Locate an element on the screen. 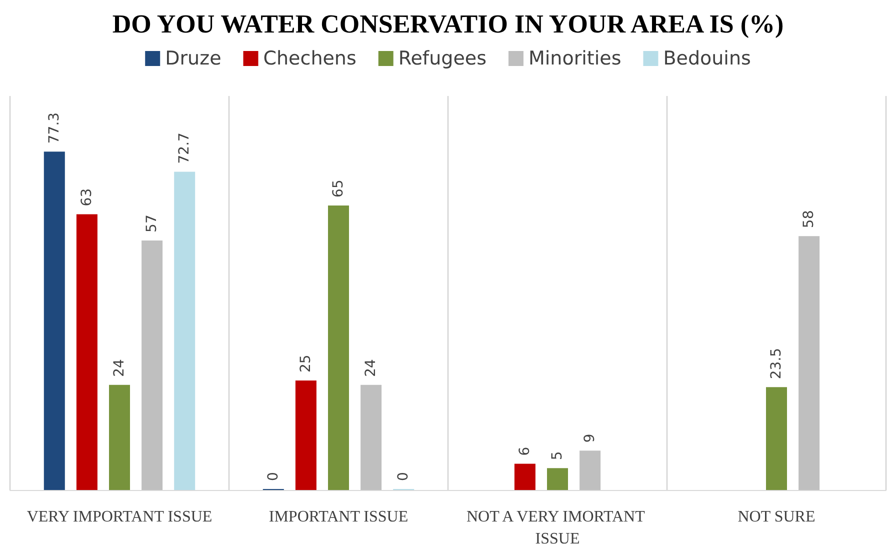 The height and width of the screenshot is (550, 896). data-label: 58 is located at coordinates (809, 219).